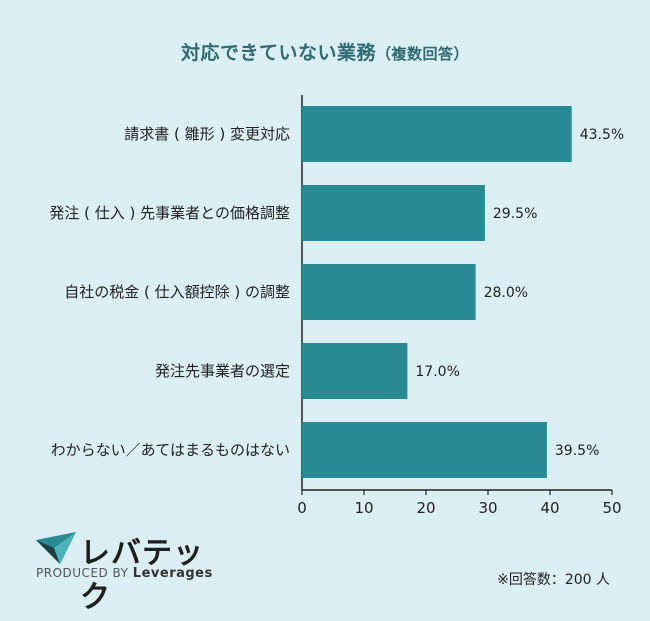 This screenshot has width=650, height=621. What do you see at coordinates (553, 580) in the screenshot?
I see `response-count-note: ※回答数：200 人` at bounding box center [553, 580].